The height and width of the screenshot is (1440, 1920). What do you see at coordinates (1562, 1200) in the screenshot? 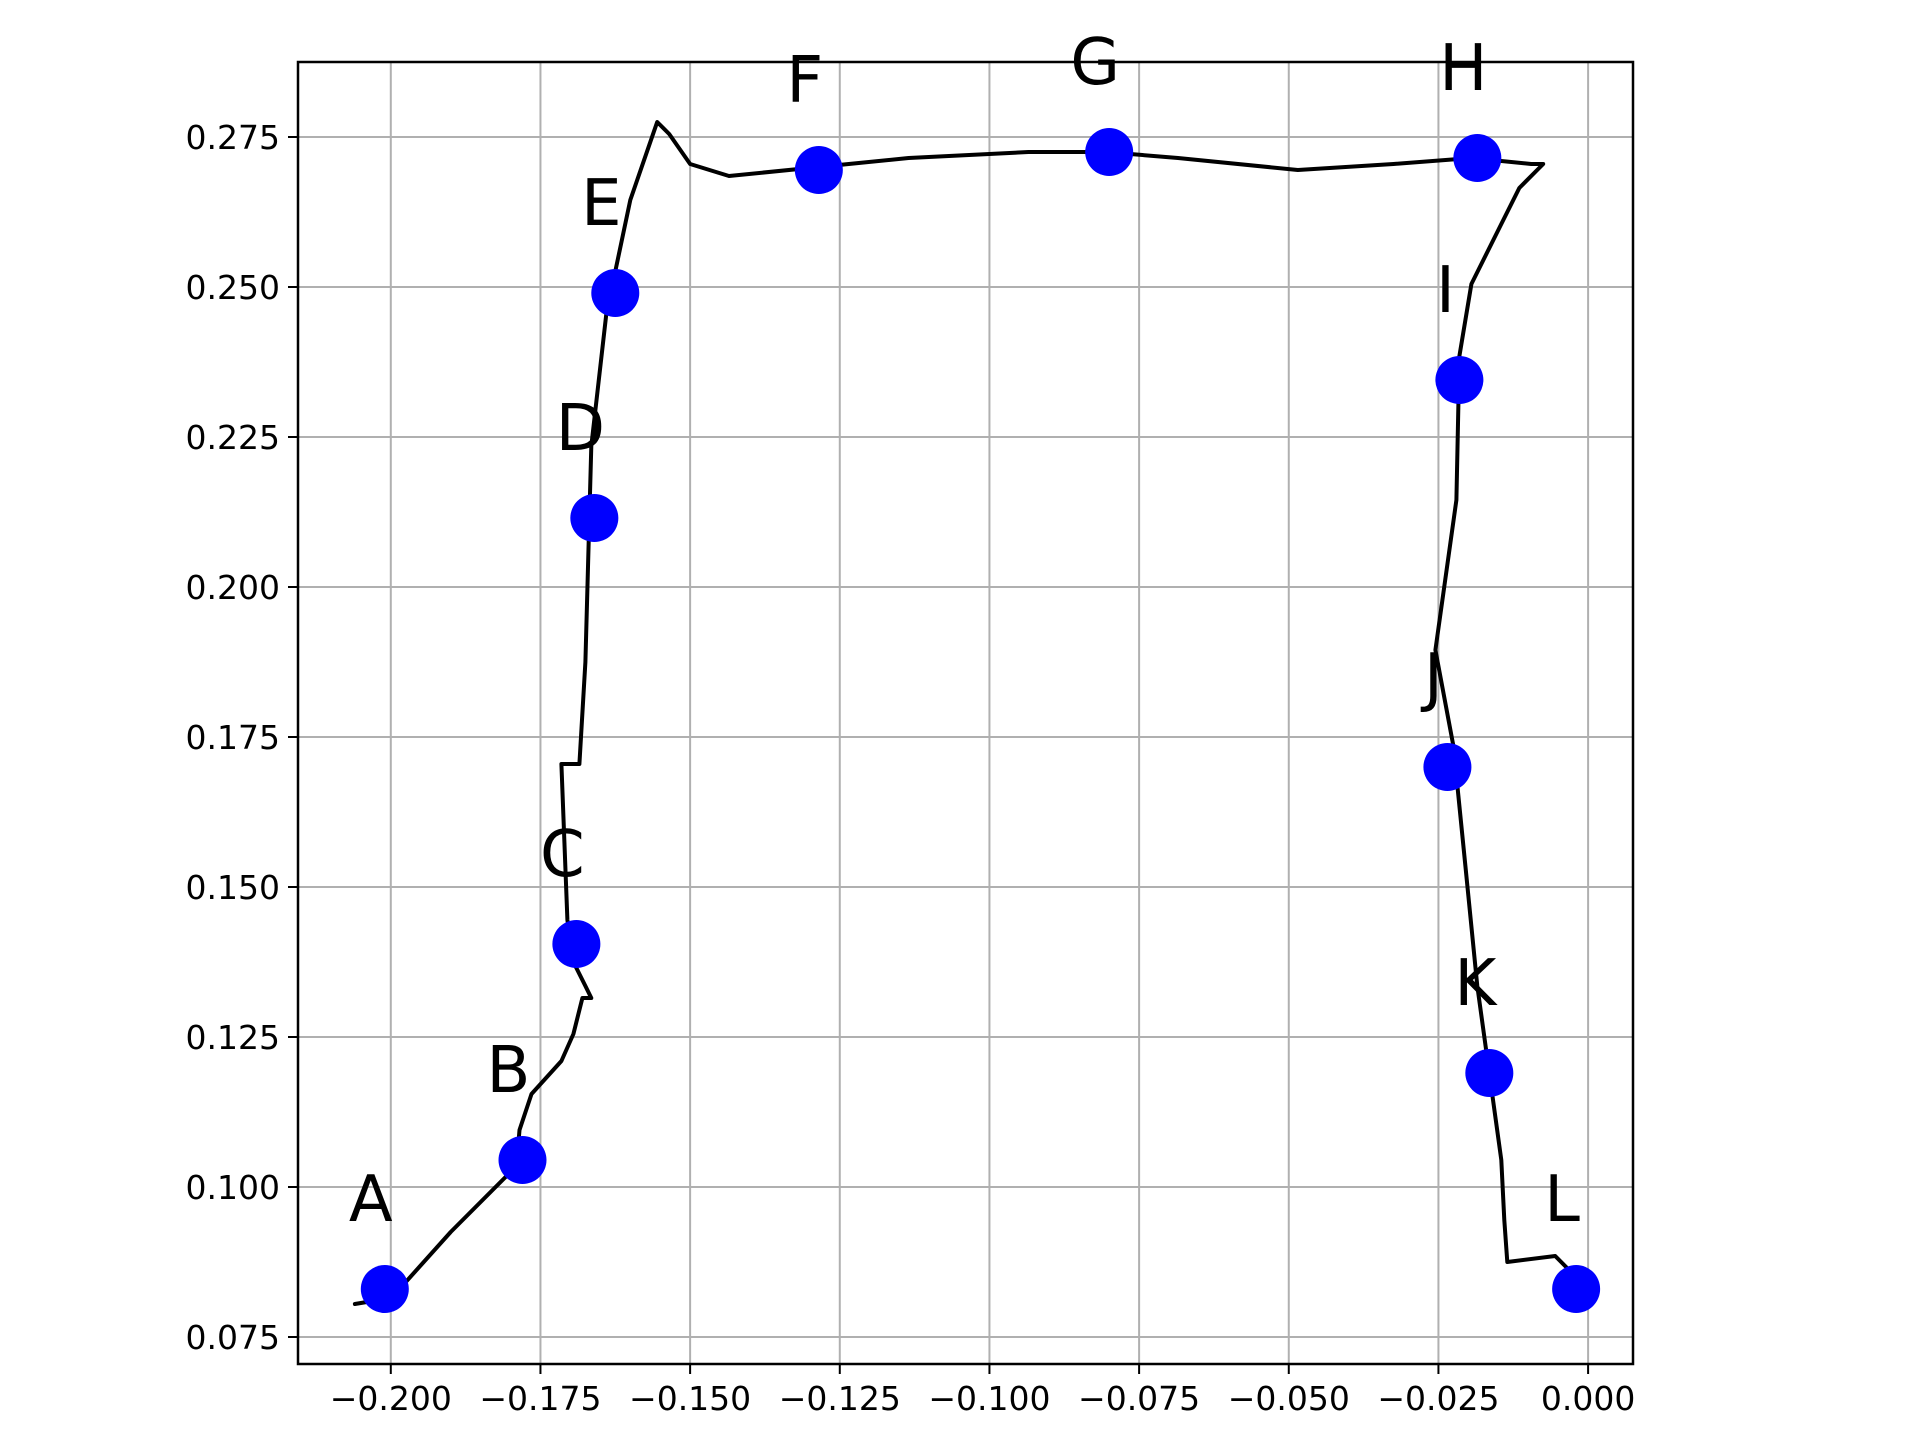
I see `point-label-l: L` at bounding box center [1562, 1200].